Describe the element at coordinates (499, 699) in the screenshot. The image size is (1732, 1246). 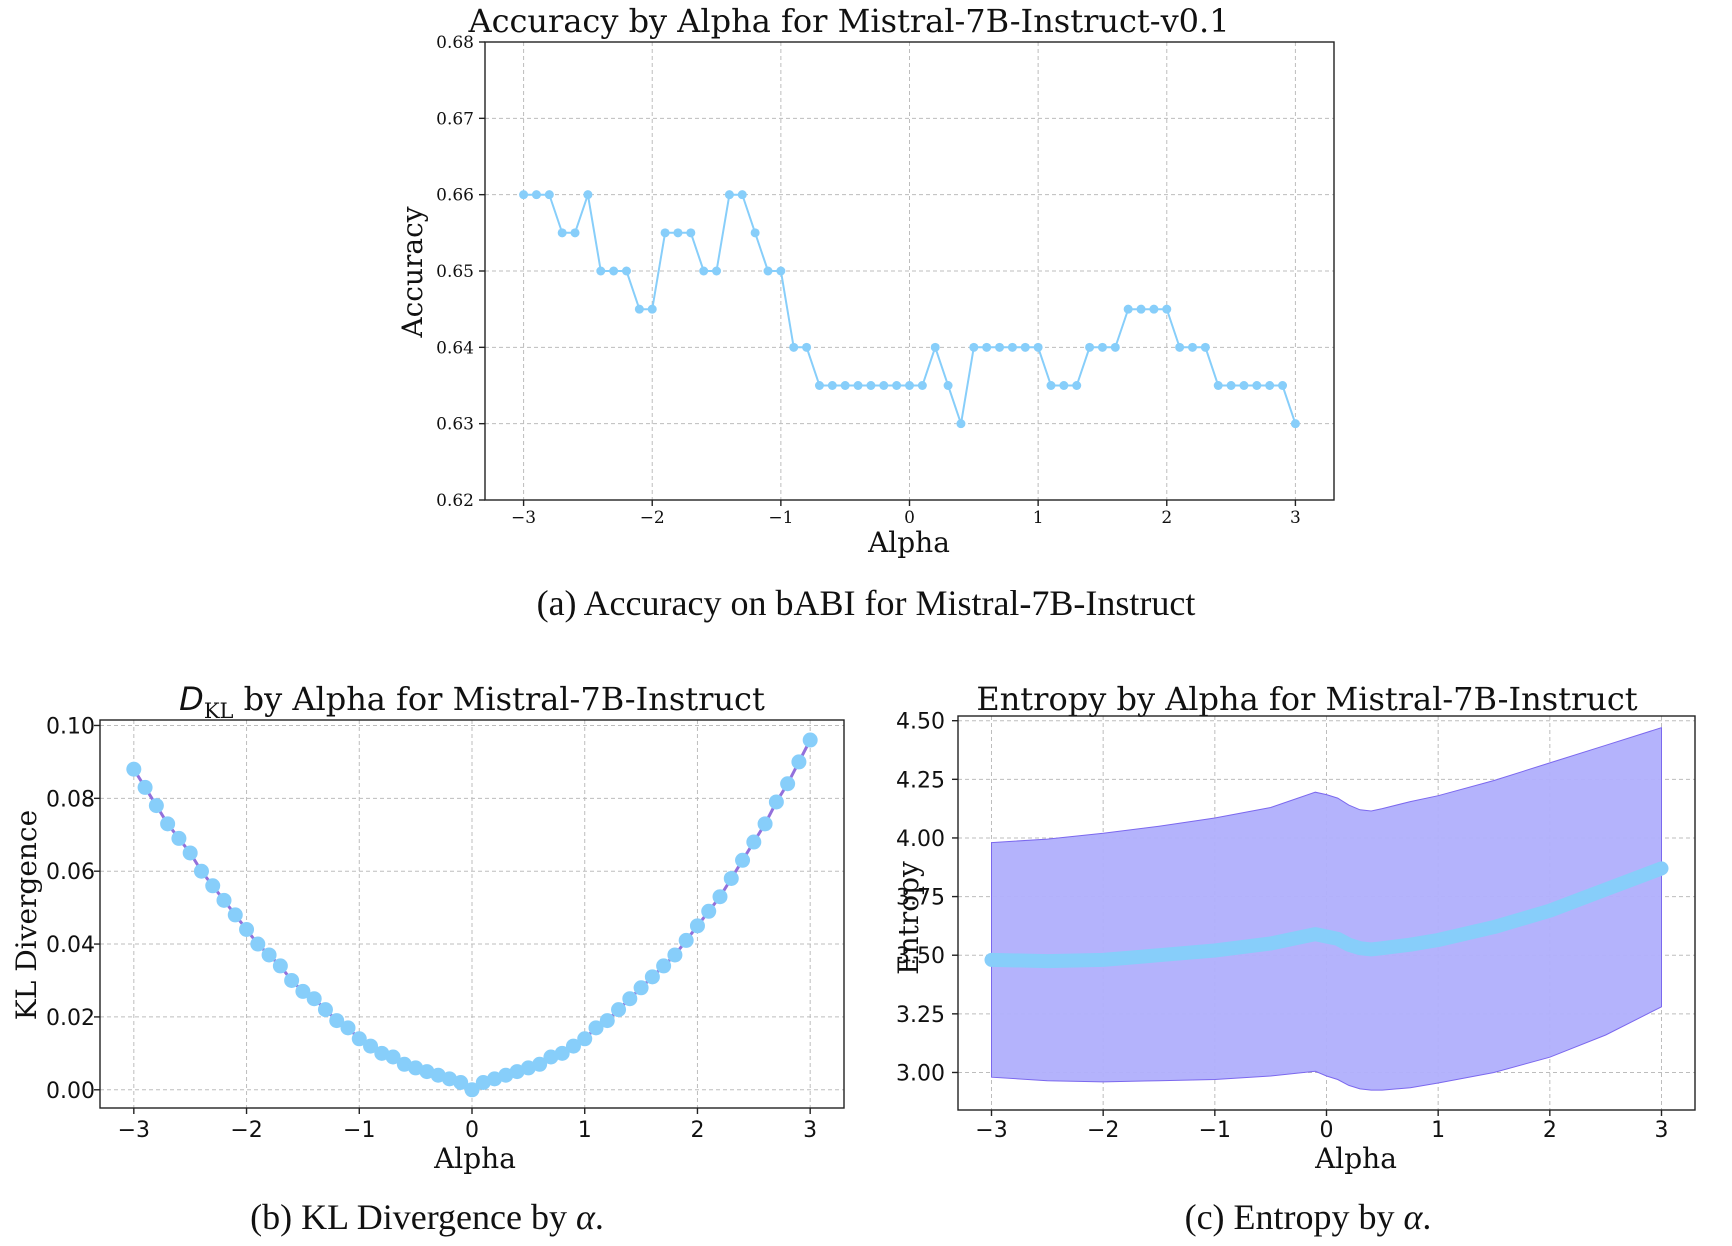
I see `kl-title-rest: by Alpha for Mistral-7B-Instruct` at that location.